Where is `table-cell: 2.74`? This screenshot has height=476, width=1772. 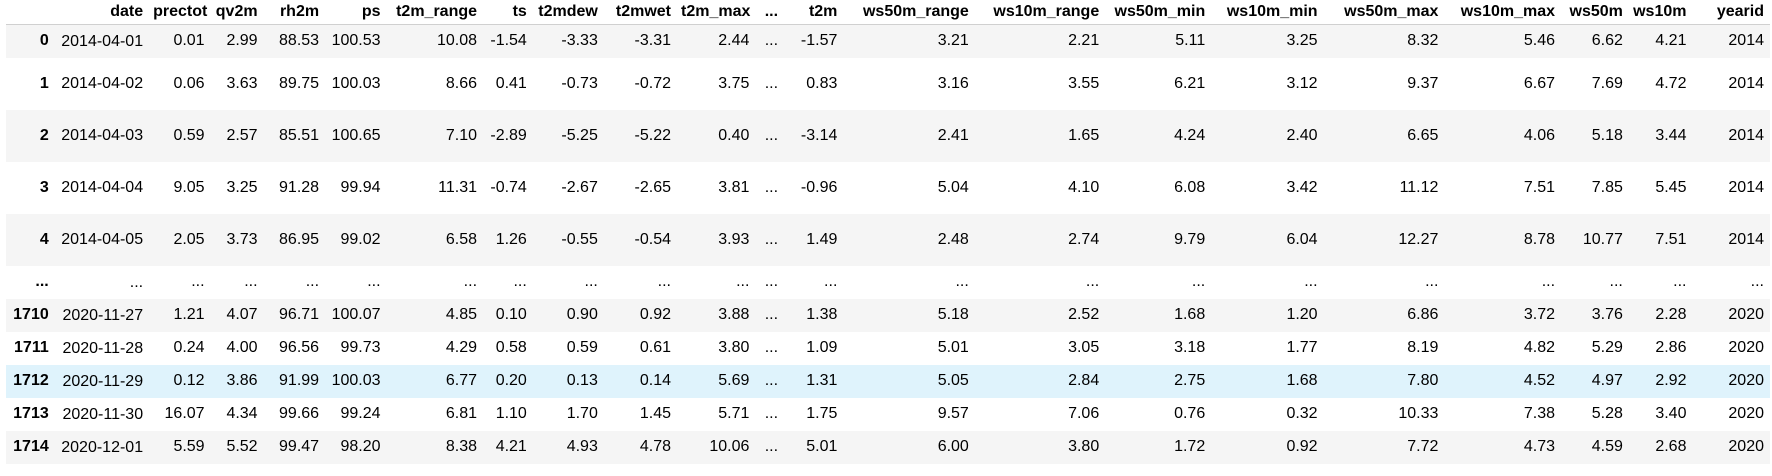 table-cell: 2.74 is located at coordinates (1084, 239).